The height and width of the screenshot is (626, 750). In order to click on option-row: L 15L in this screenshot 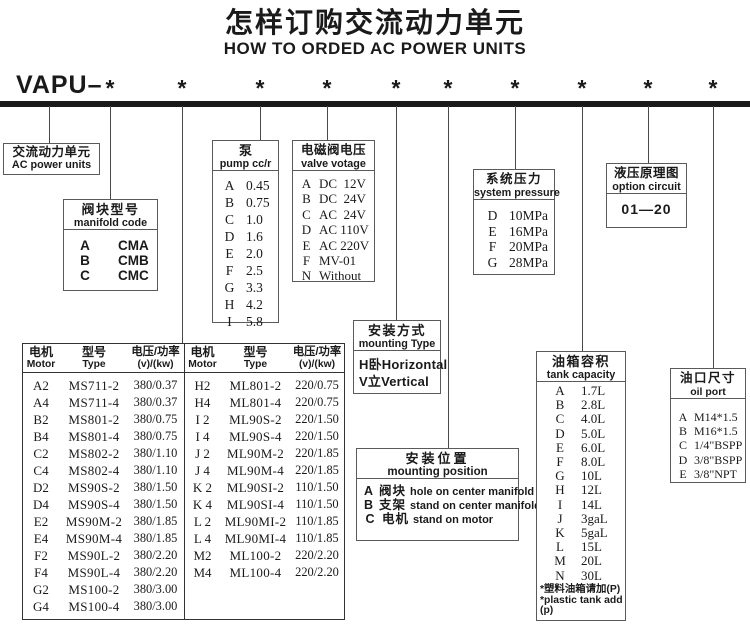, I will do `click(579, 547)`.